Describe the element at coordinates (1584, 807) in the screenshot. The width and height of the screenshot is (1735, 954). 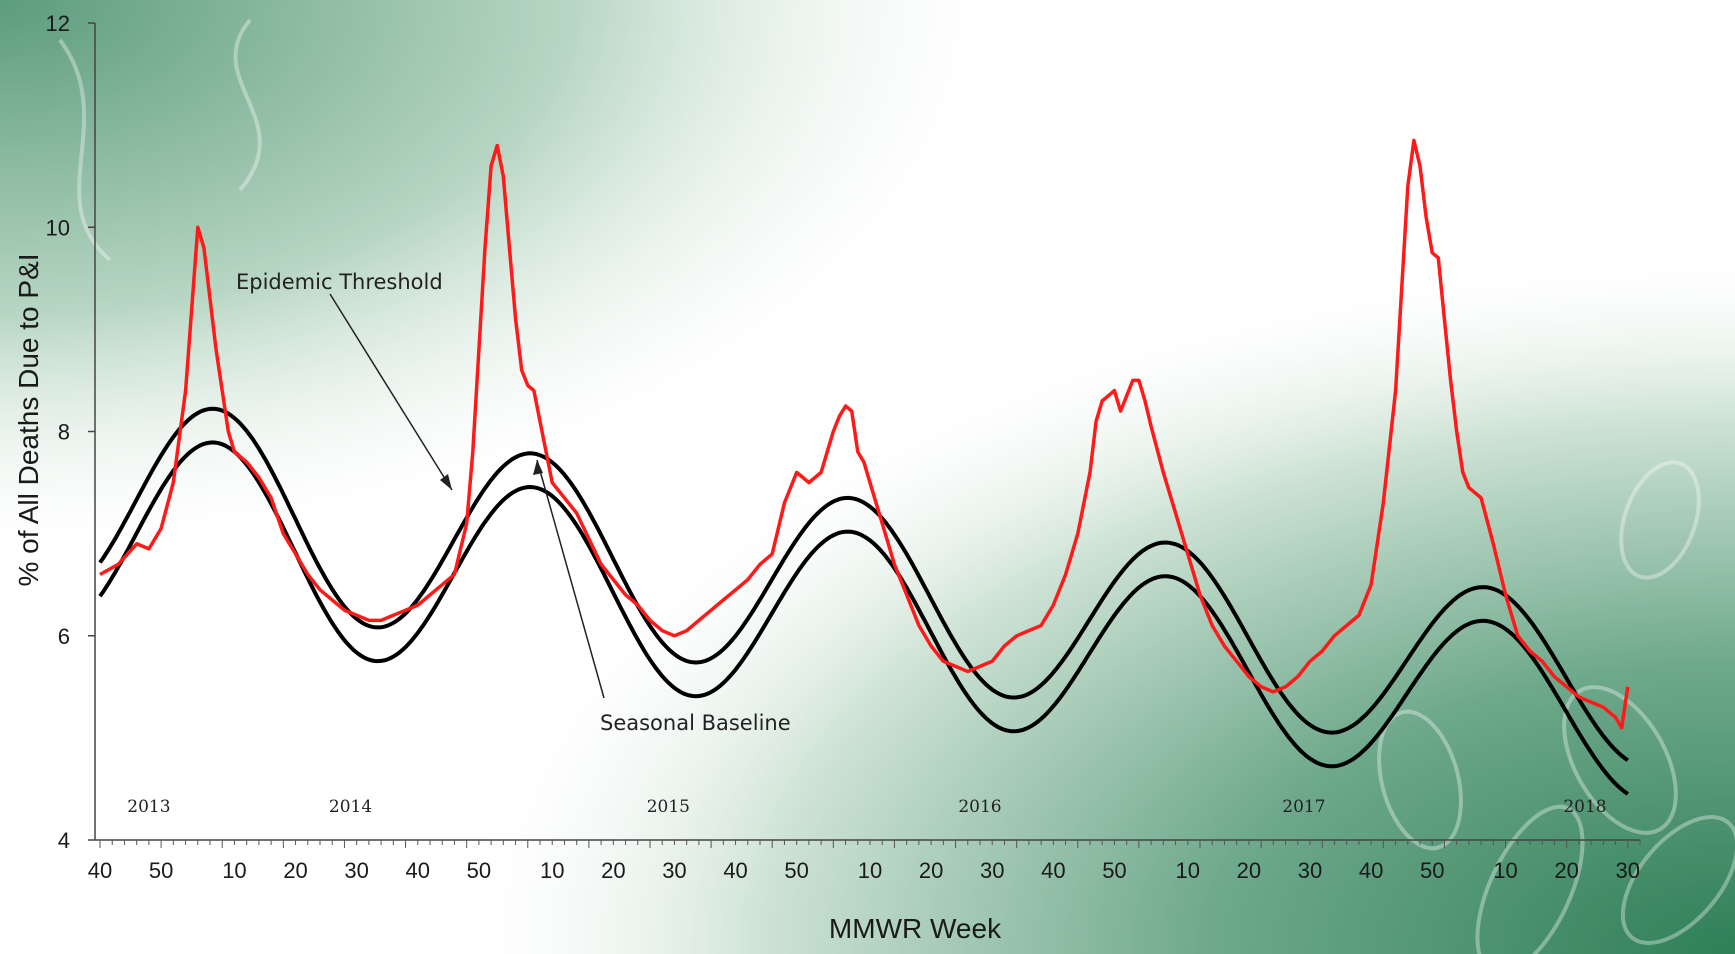
I see `year-label: 2018` at that location.